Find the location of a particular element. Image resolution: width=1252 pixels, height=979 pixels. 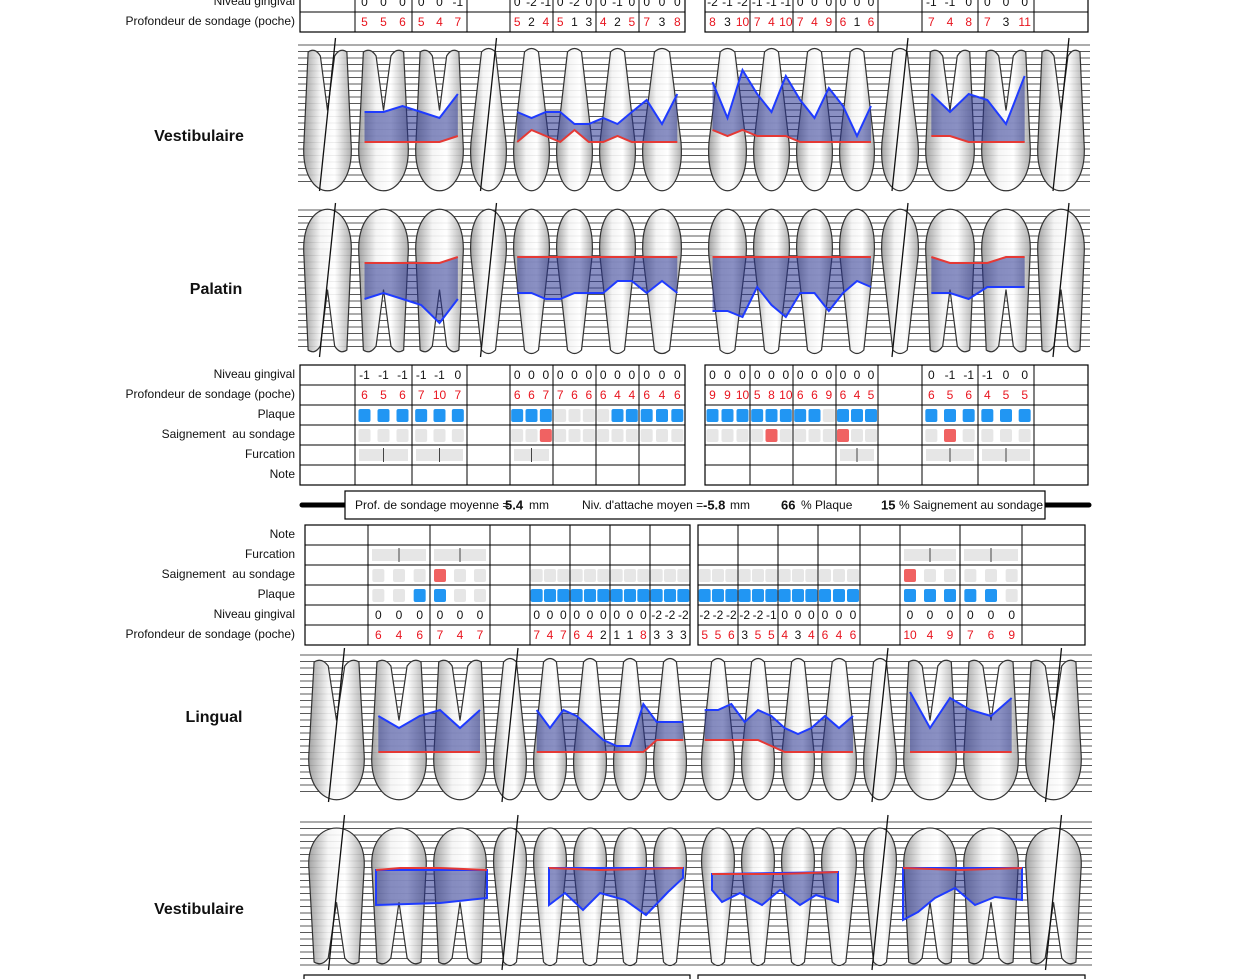

probing-depth: 10 is located at coordinates (440, 395).